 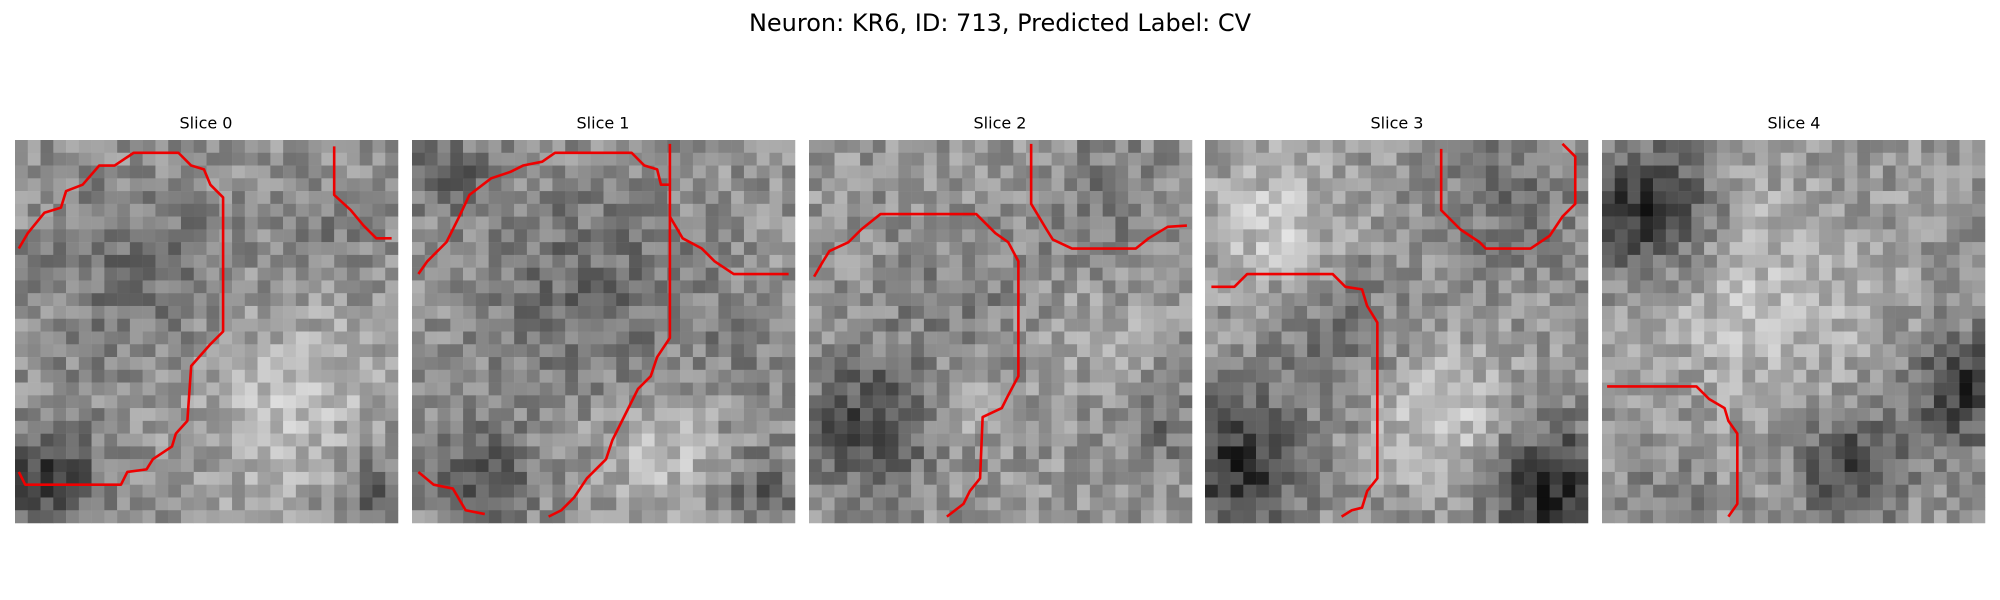 I want to click on slice-image, so click(x=1001, y=331).